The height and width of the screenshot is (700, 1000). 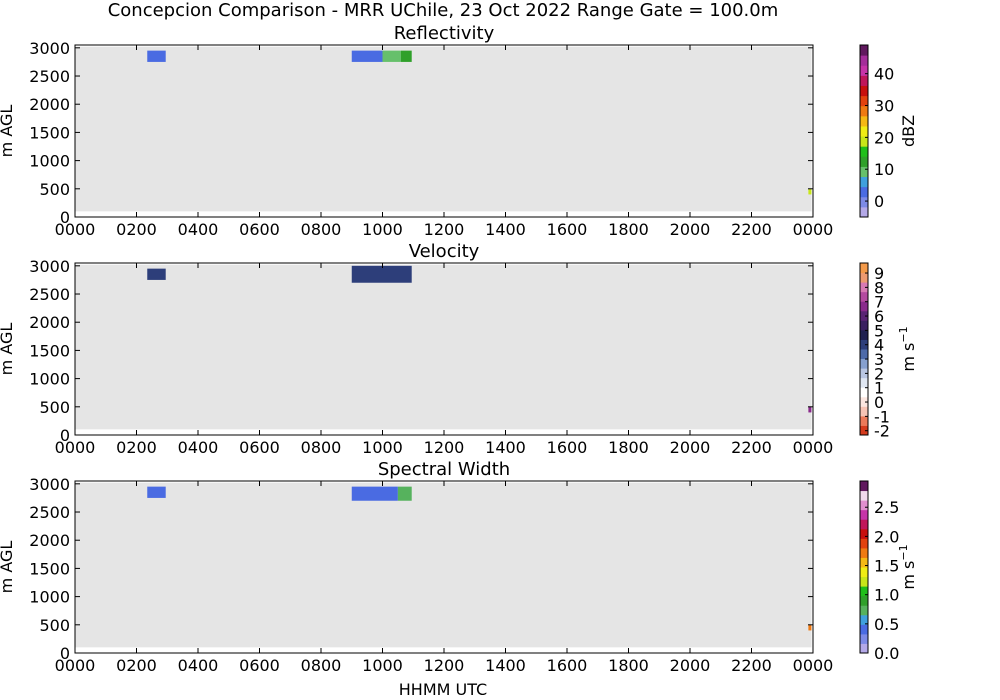 What do you see at coordinates (198, 229) in the screenshot?
I see `x-tick-label: 0400` at bounding box center [198, 229].